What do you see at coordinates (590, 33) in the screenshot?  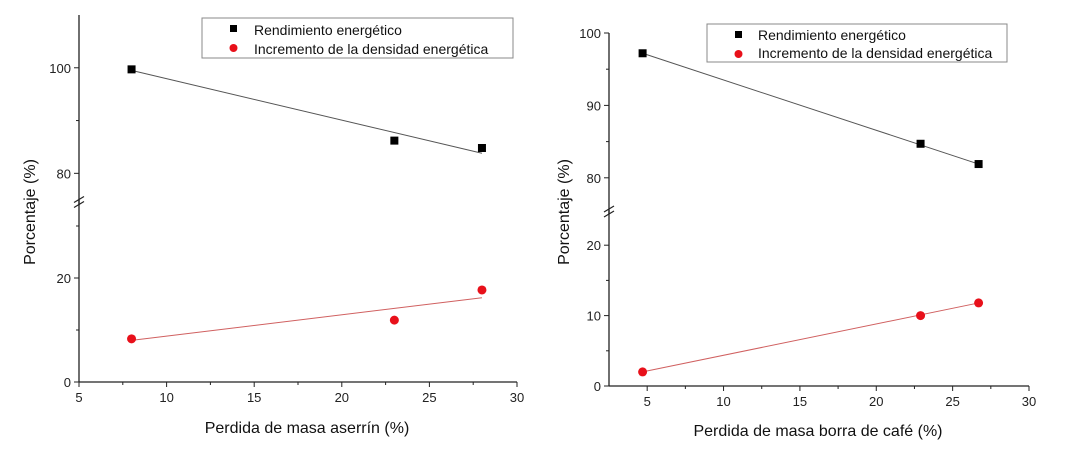 I see `panel1-y-tick-label: 100` at bounding box center [590, 33].